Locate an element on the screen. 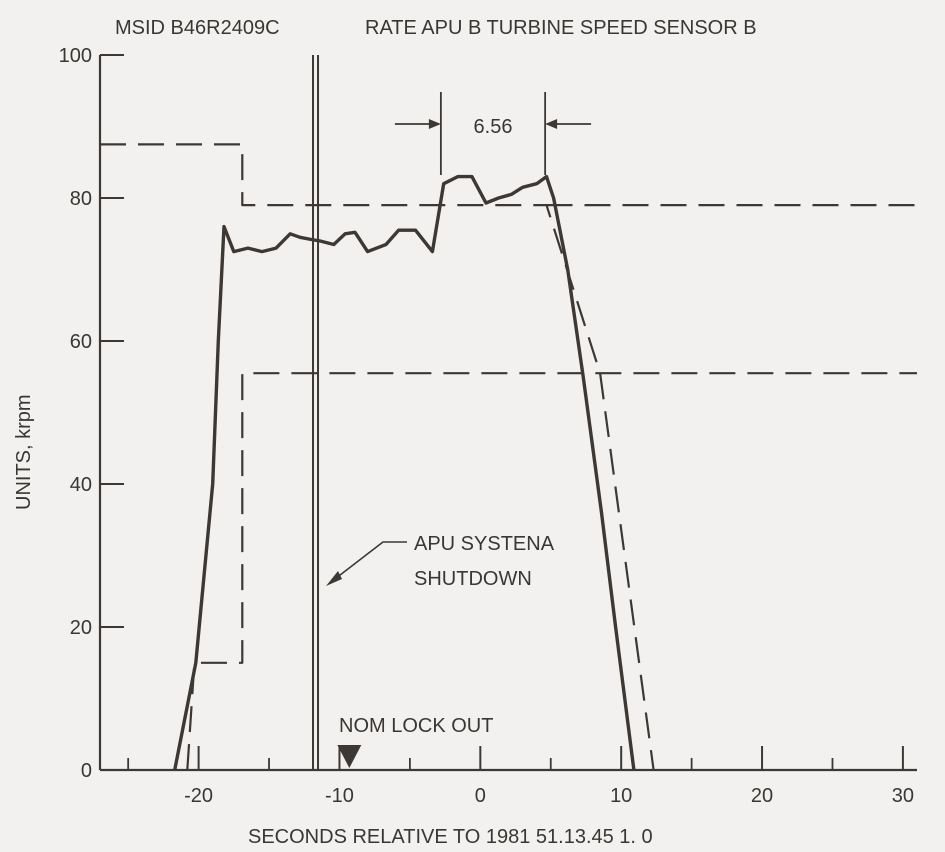 This screenshot has width=945, height=852. shutdown-label-line1: APU SYSTENA is located at coordinates (484, 544).